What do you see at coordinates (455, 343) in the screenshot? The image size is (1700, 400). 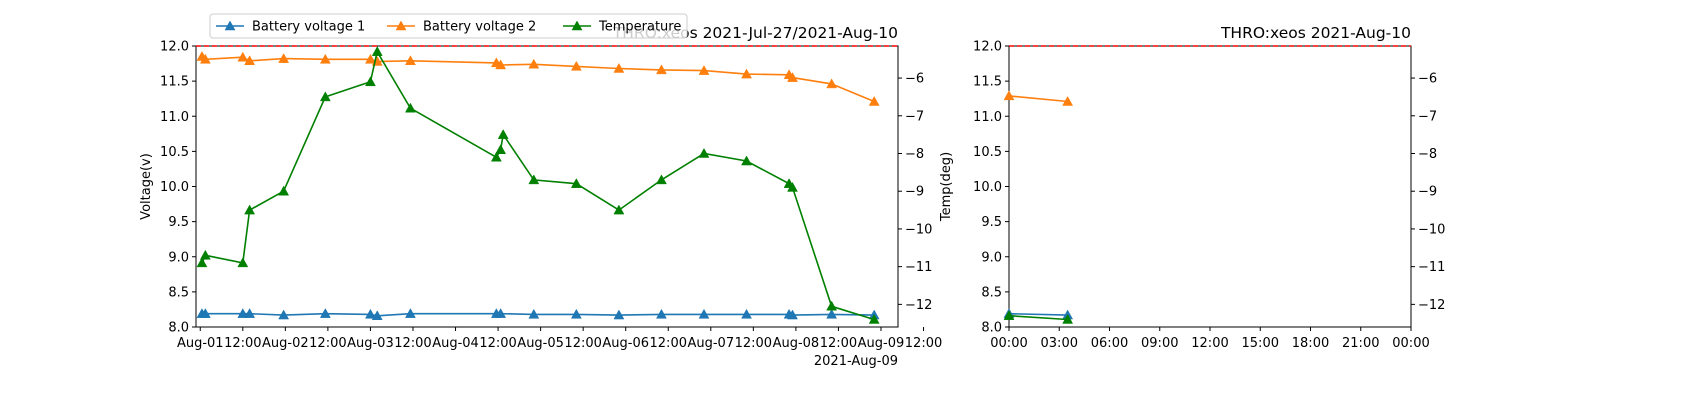 I see `x-tick-label: Aug-04` at bounding box center [455, 343].